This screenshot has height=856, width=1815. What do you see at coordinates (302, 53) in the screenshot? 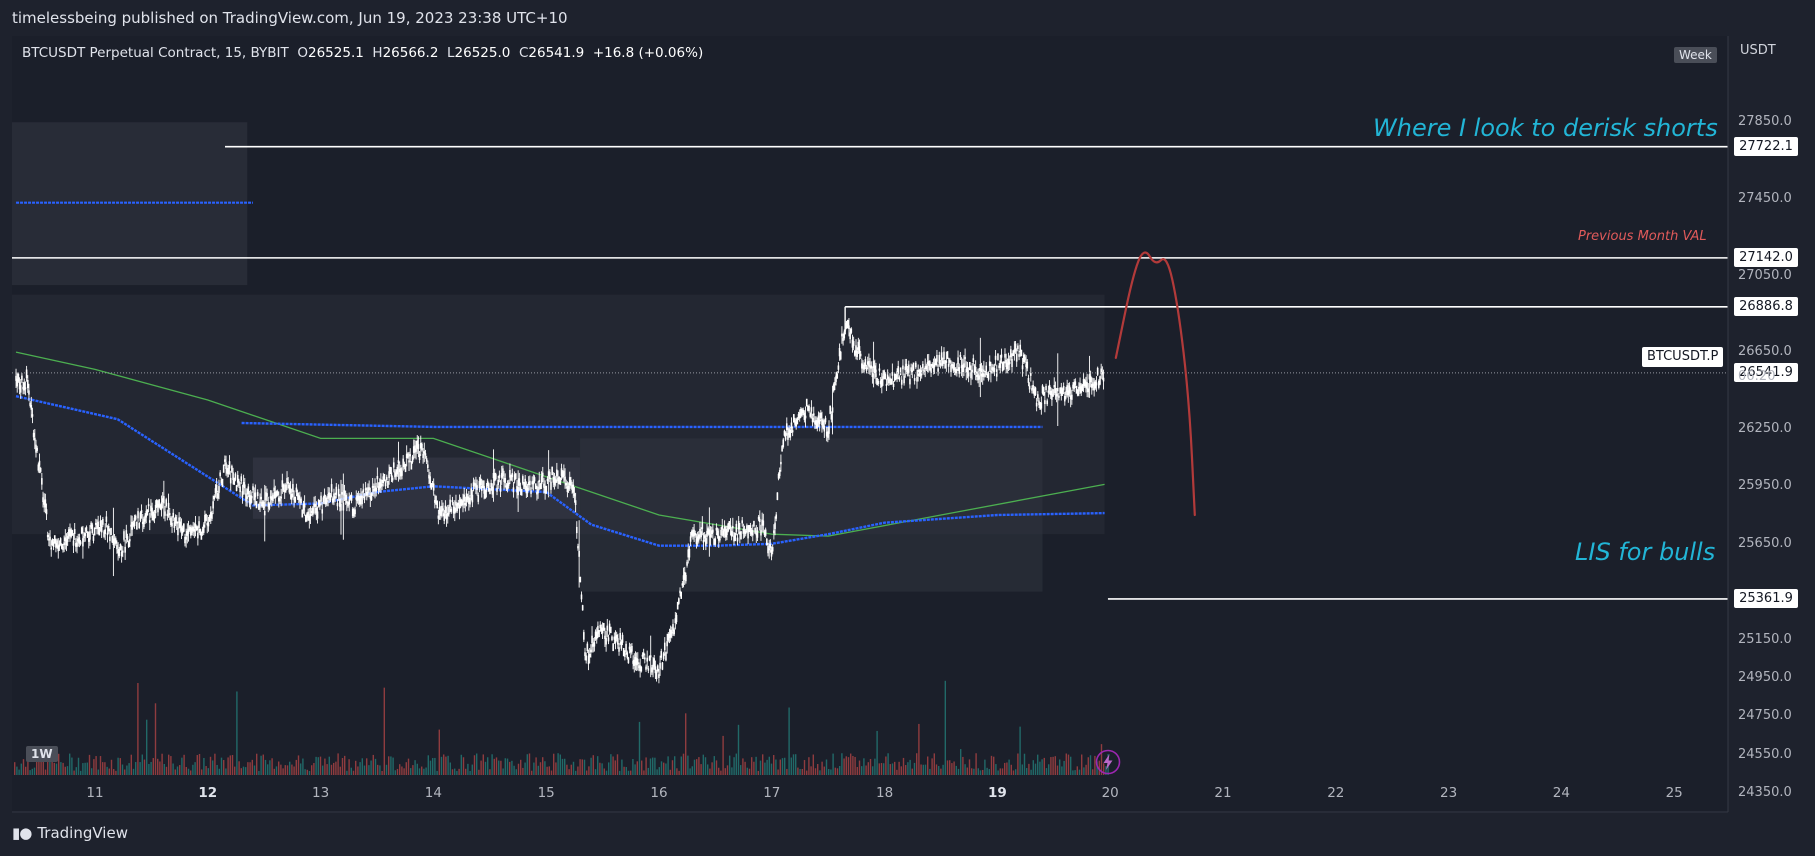
I see `legend-o-label: O` at bounding box center [302, 53].